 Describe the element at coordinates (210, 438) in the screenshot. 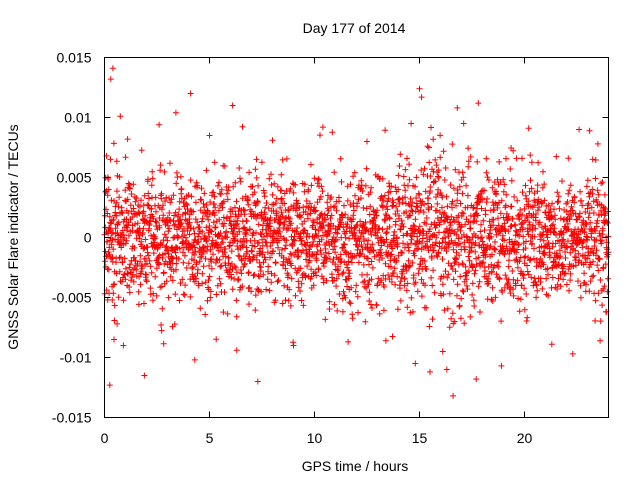

I see `x-tick-label: 5` at that location.